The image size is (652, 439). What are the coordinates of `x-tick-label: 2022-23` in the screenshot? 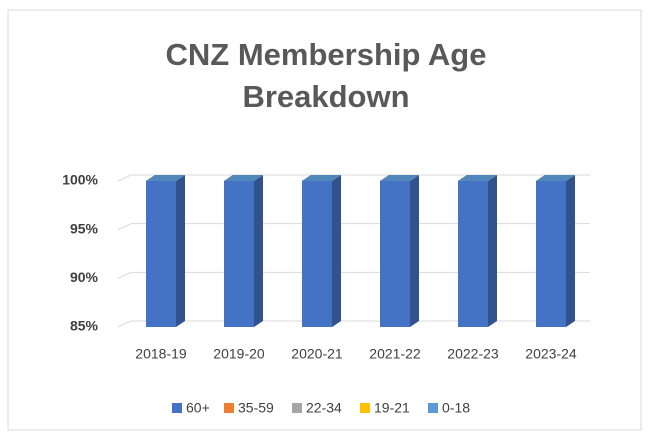 It's located at (473, 354).